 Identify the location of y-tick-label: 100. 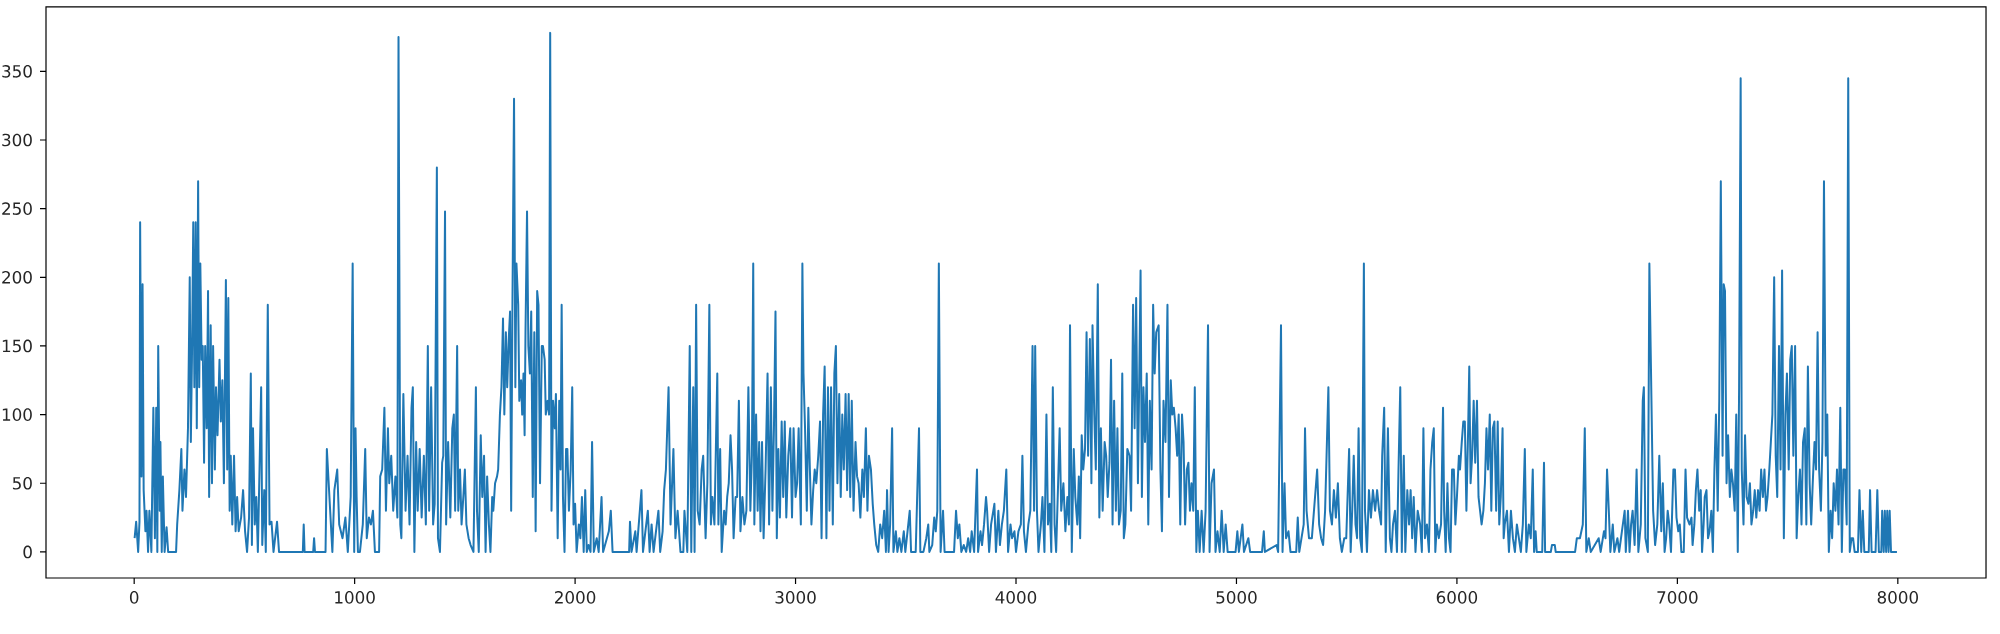
(17, 414).